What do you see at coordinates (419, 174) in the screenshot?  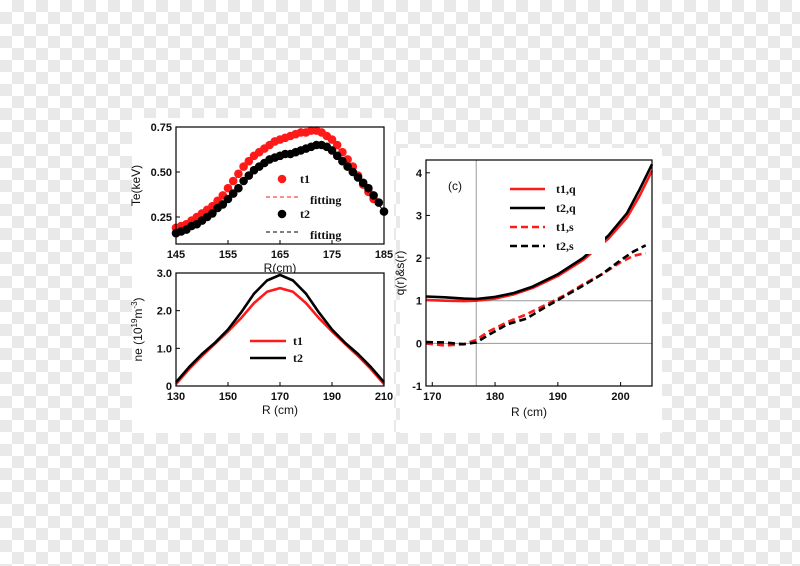 I see `y-tick-label: 4` at bounding box center [419, 174].